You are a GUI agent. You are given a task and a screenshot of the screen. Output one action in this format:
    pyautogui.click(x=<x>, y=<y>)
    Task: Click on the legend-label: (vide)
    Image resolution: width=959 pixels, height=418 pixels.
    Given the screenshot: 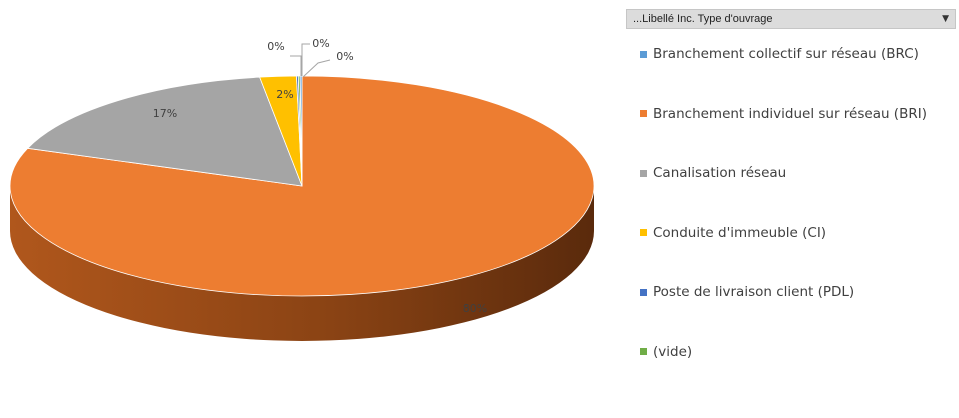 What is the action you would take?
    pyautogui.click(x=673, y=351)
    